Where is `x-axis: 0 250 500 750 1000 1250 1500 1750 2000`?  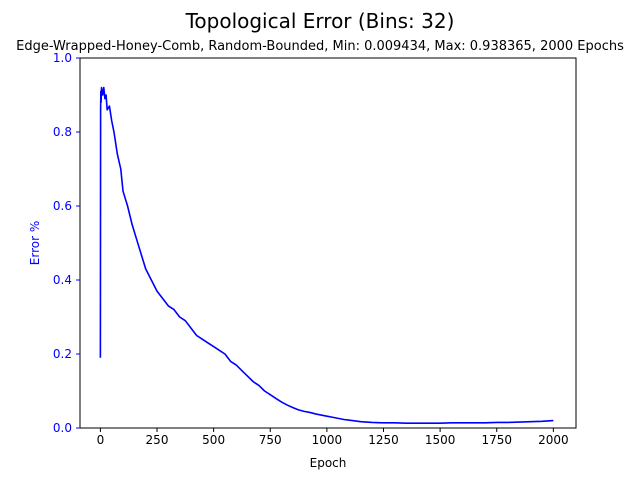
x-axis: 0 250 500 750 1000 1250 1500 1750 2000 is located at coordinates (333, 437).